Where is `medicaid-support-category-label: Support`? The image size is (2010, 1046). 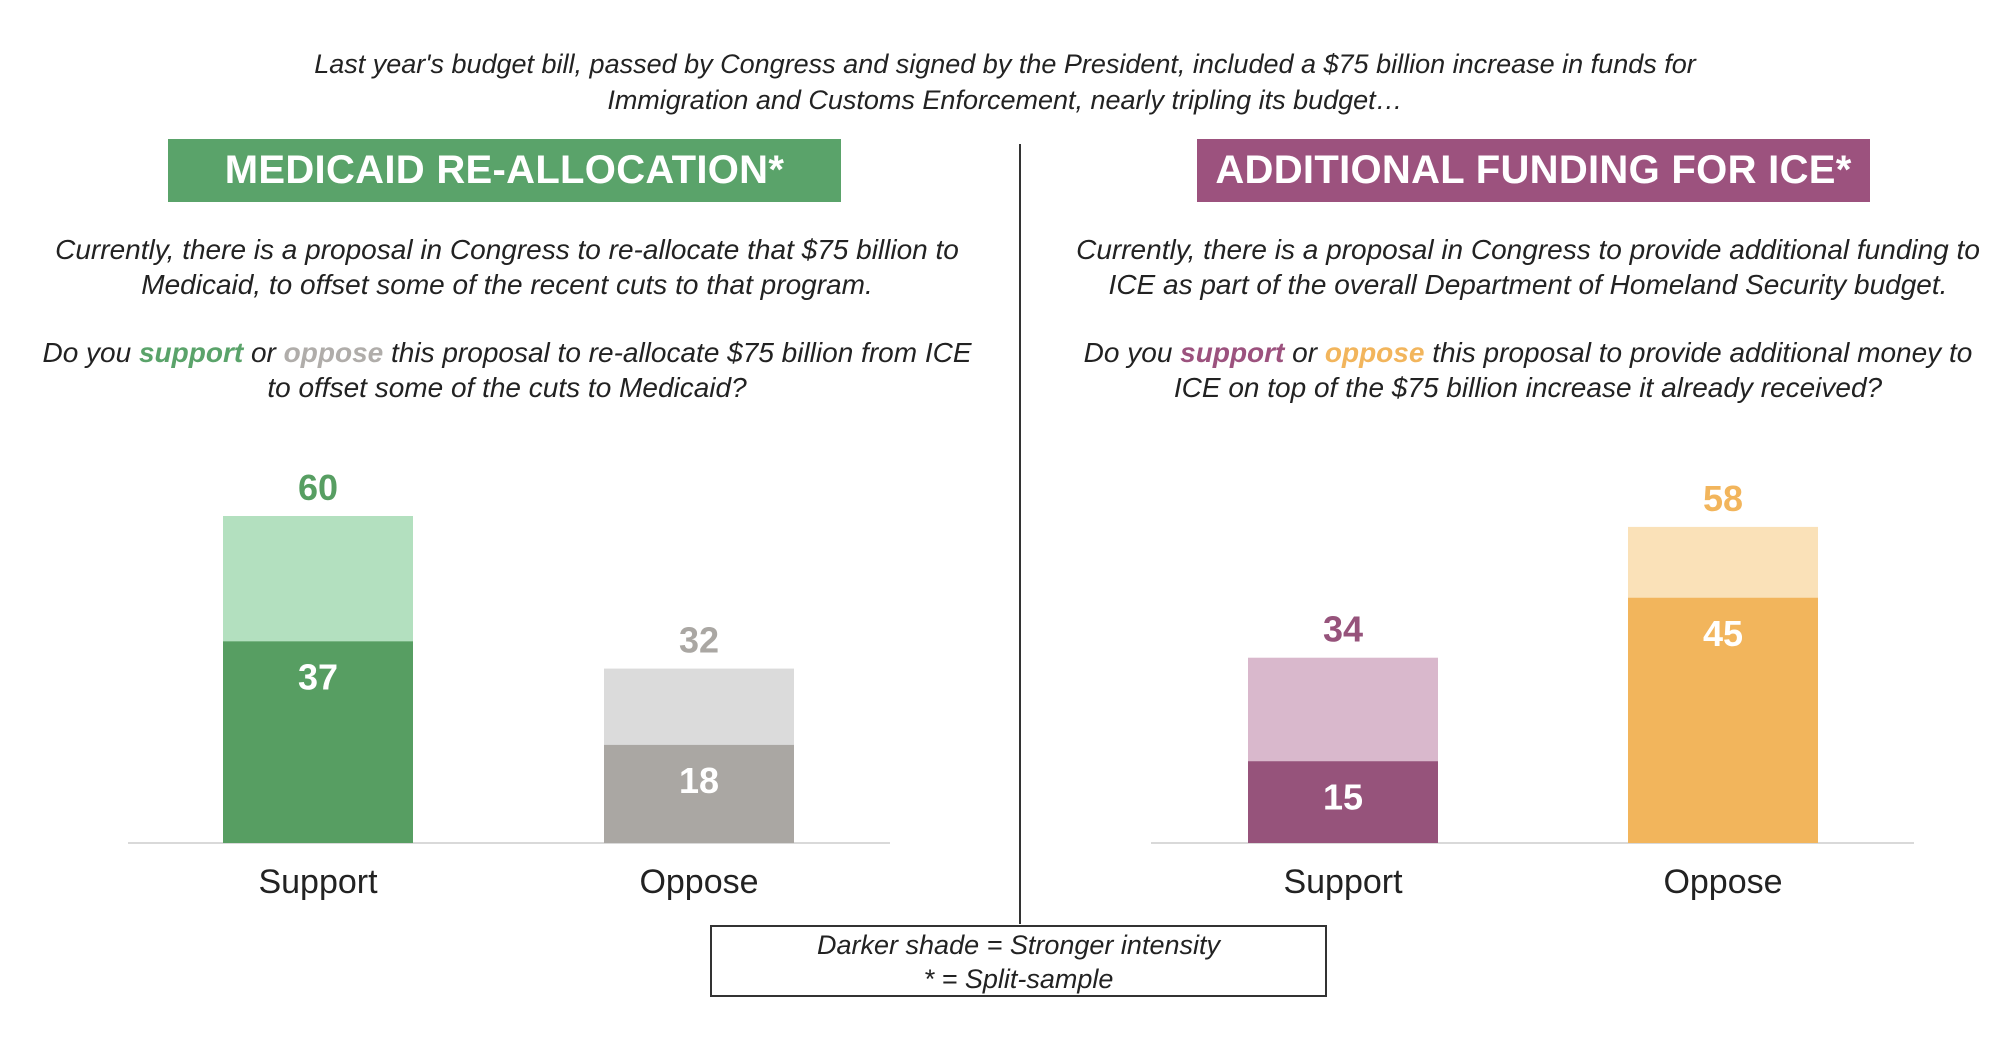 medicaid-support-category-label: Support is located at coordinates (318, 882).